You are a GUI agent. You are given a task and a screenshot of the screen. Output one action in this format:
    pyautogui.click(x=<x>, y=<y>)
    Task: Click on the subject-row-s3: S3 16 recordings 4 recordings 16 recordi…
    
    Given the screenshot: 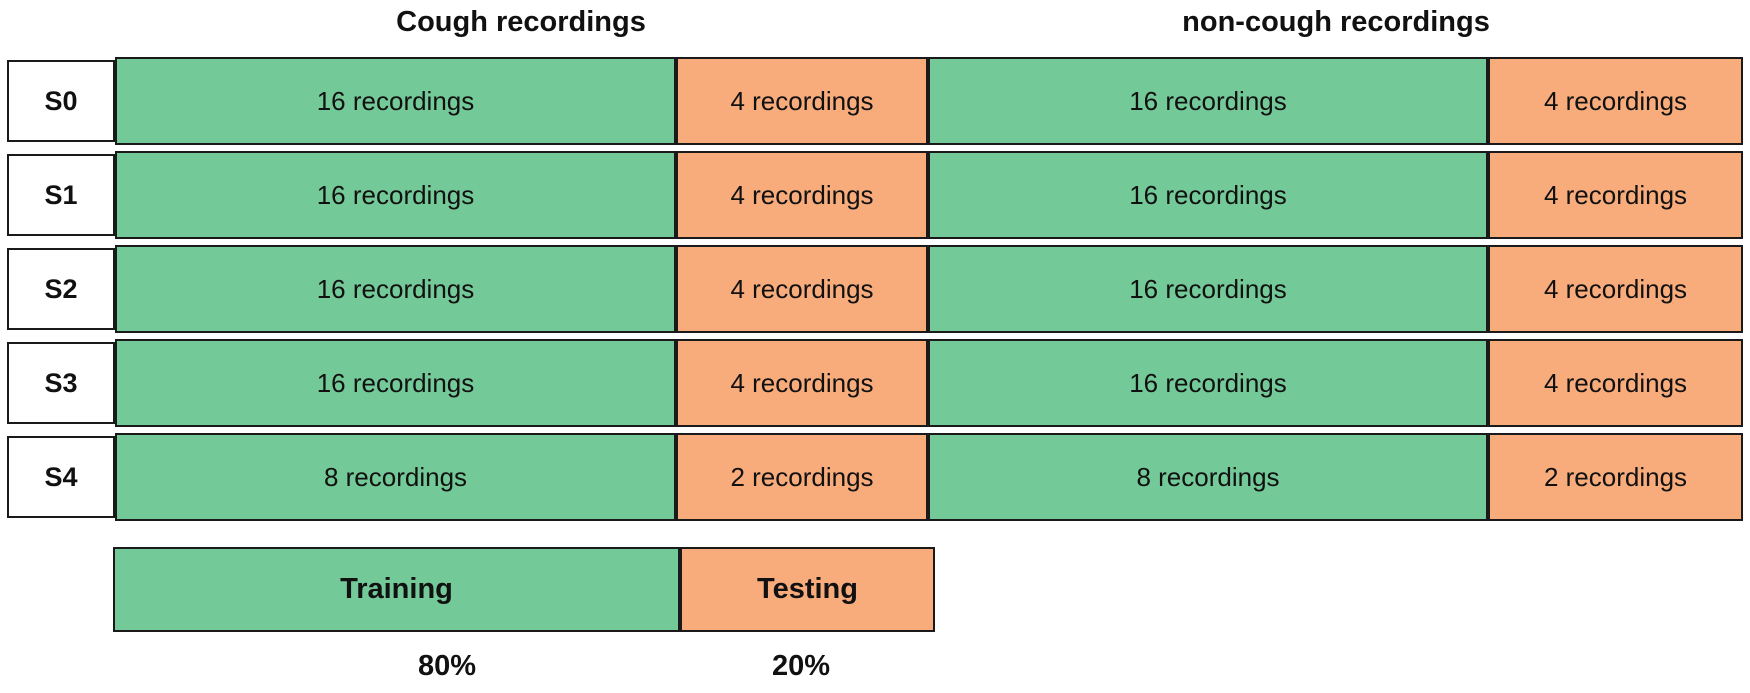 What is the action you would take?
    pyautogui.click(x=875, y=383)
    